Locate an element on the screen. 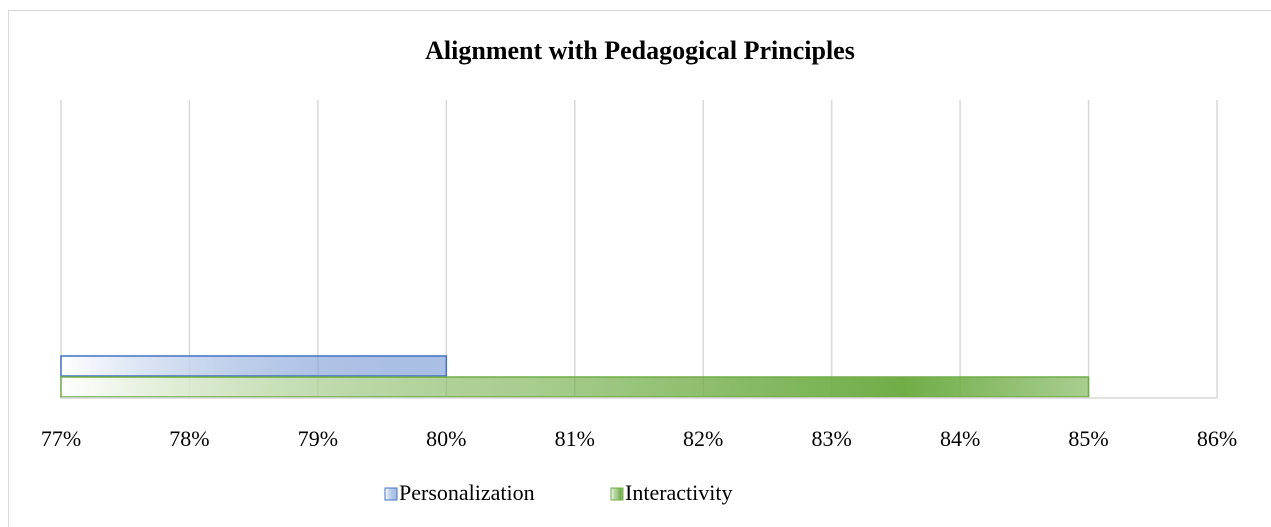 This screenshot has height=527, width=1271. x-tick-label: 86% is located at coordinates (1217, 438).